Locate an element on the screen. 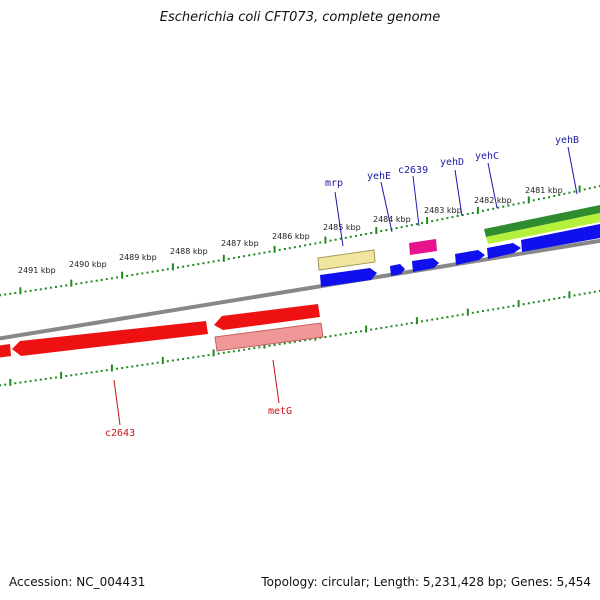 This screenshot has height=600, width=600. leader-line-c2643 is located at coordinates (117, 402).